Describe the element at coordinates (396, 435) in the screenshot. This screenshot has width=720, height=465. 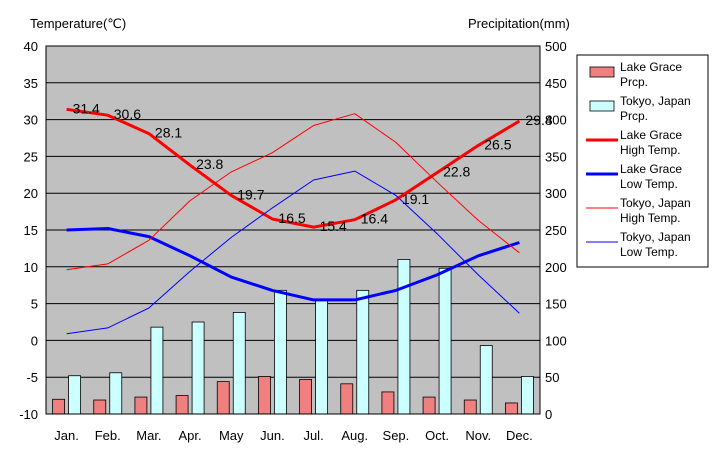
I see `x-tick-label: Sep.` at that location.